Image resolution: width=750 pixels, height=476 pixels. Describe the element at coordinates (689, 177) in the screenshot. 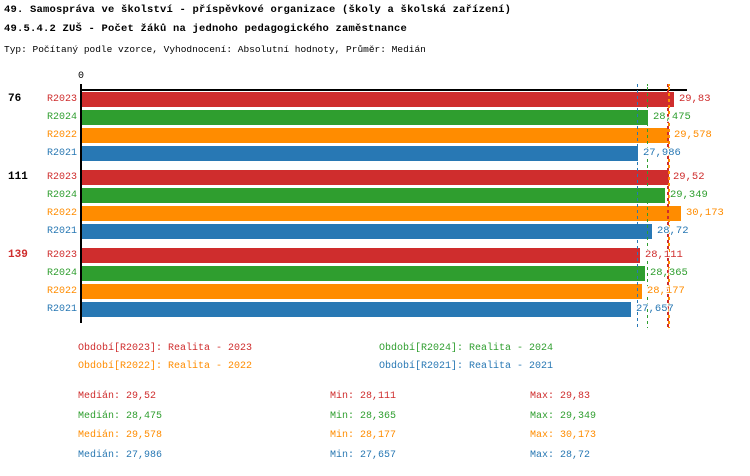

I see `bar-value-label: 29,52` at that location.